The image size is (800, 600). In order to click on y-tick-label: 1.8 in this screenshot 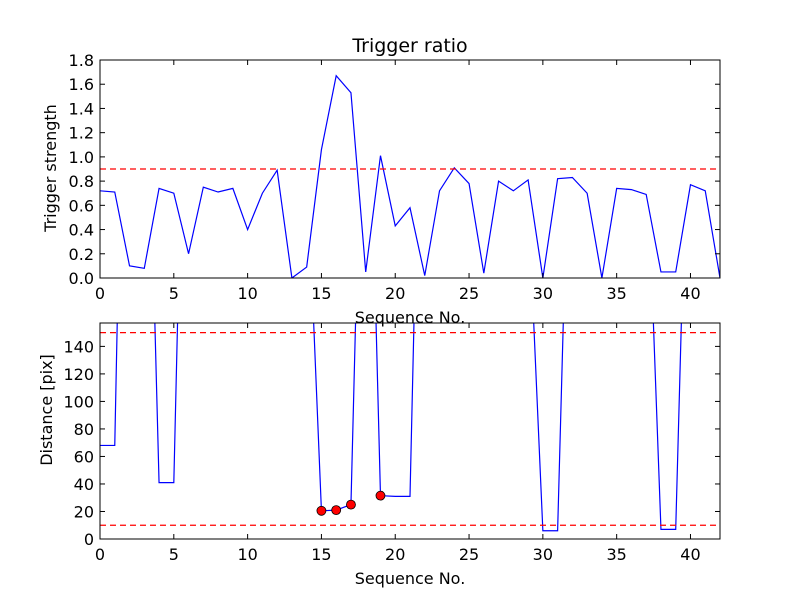, I will do `click(81, 60)`.